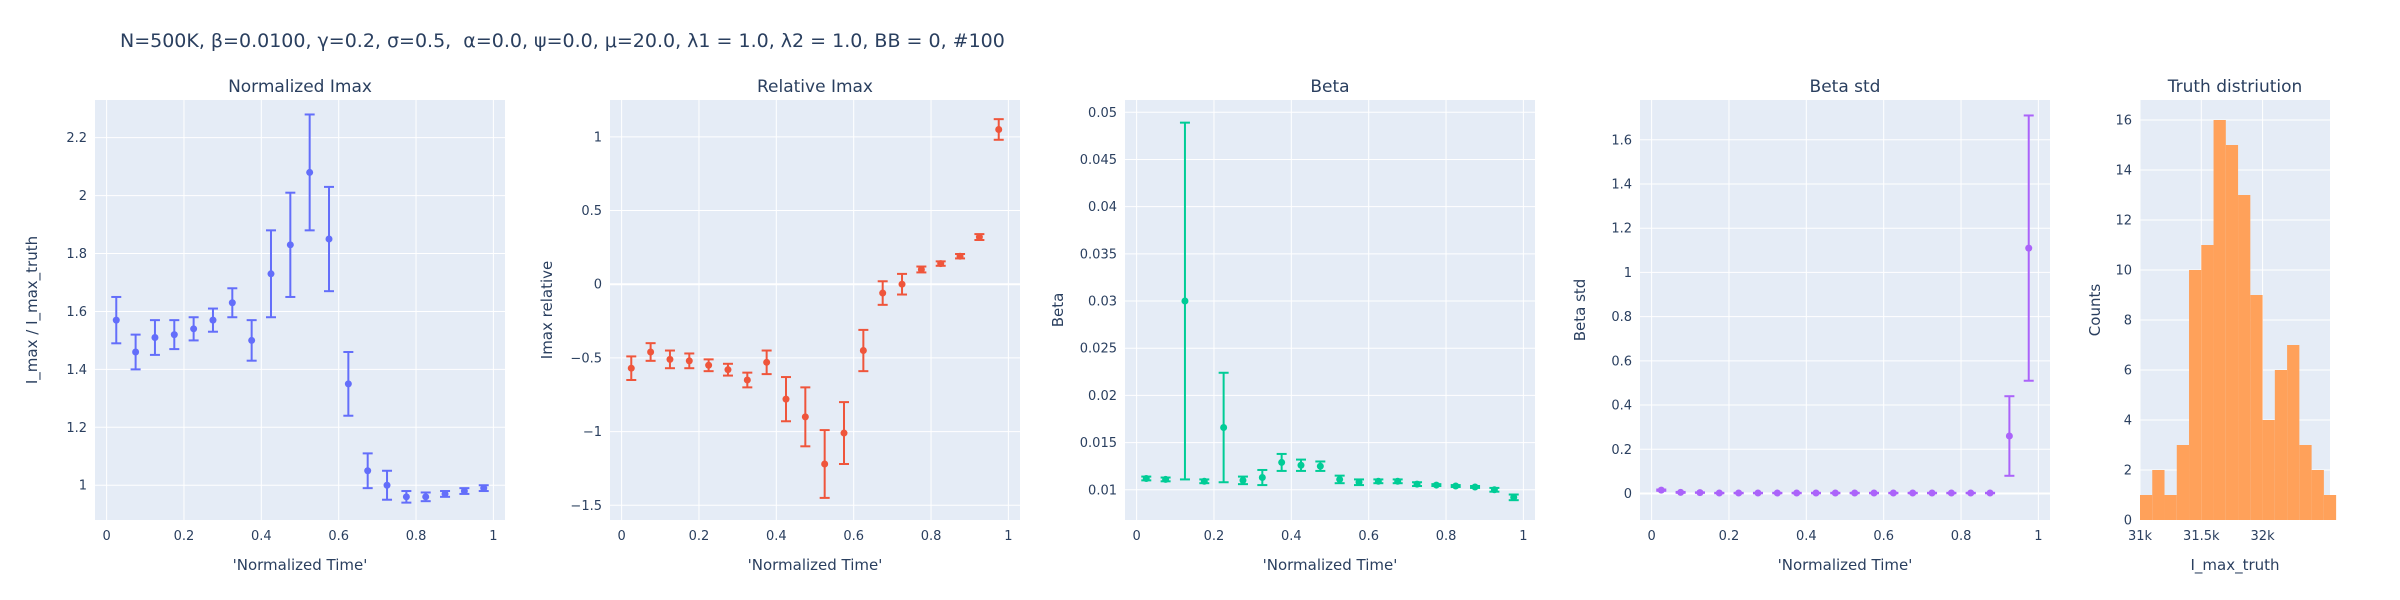 The width and height of the screenshot is (2400, 600). What do you see at coordinates (32, 310) in the screenshot?
I see `y-axis-title: I_max / I_max_truth` at bounding box center [32, 310].